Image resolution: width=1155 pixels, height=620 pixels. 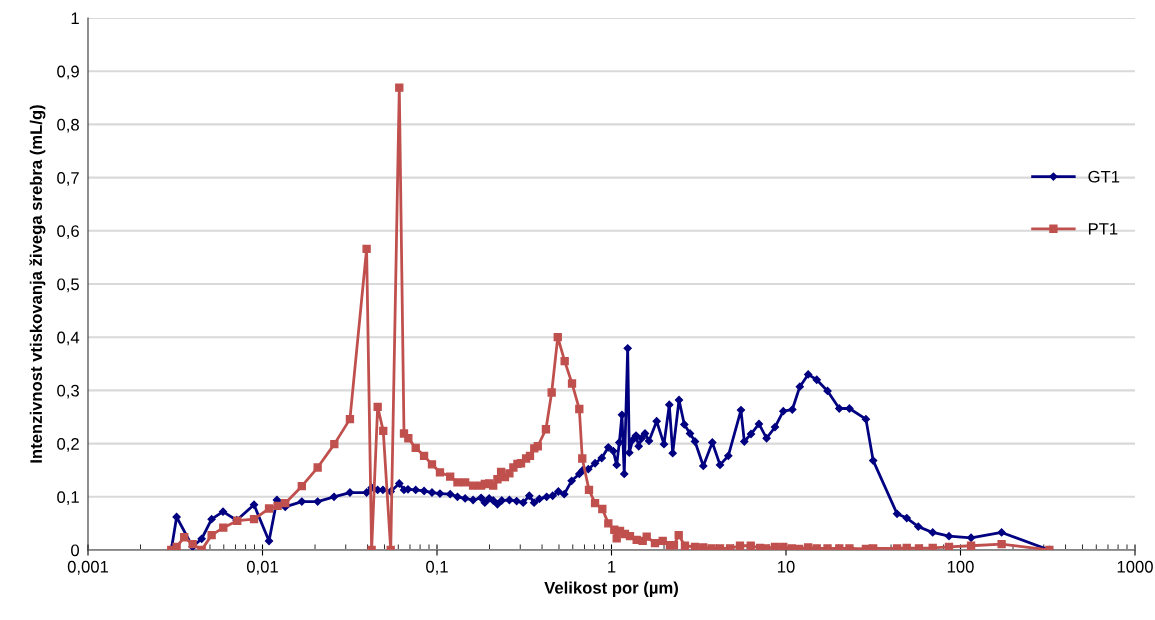 I want to click on y-tick-label: 0,4, so click(x=68, y=338).